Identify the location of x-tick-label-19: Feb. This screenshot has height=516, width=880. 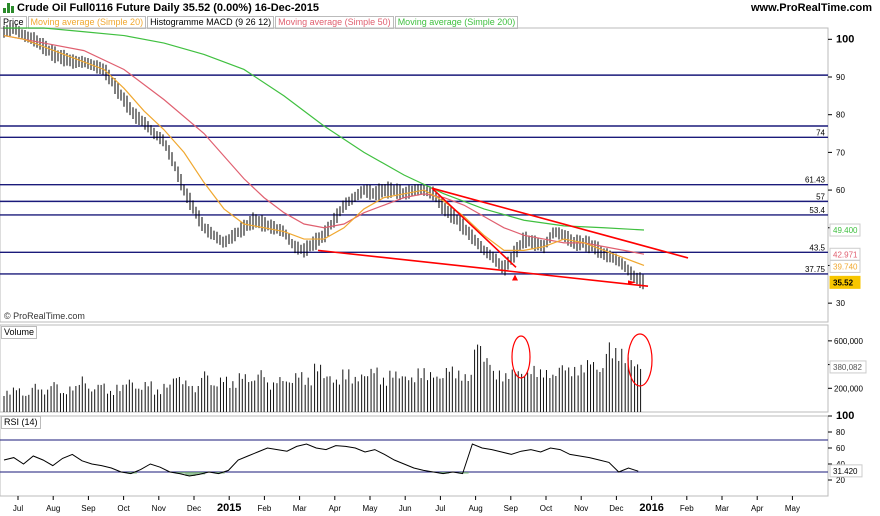
(687, 508).